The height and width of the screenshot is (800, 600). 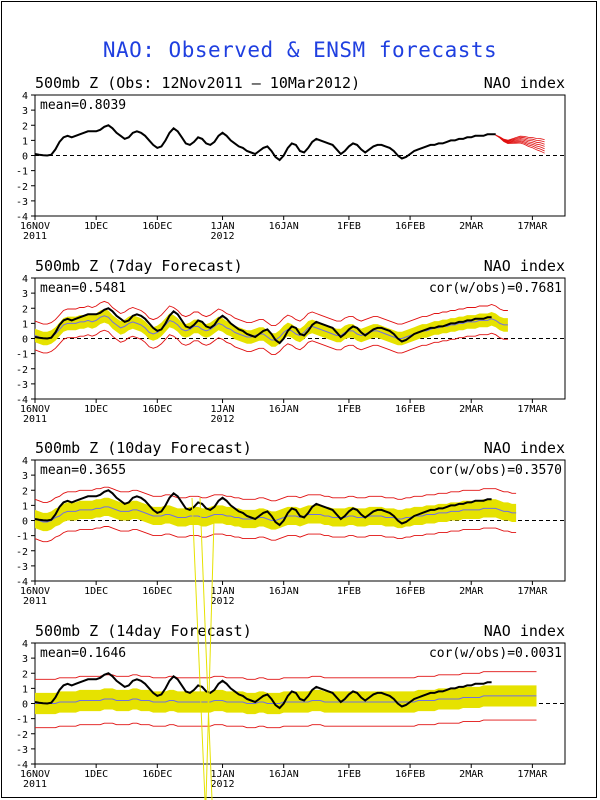 What do you see at coordinates (495, 470) in the screenshot?
I see `correlation-label: cor(w/obs)=0.3570` at bounding box center [495, 470].